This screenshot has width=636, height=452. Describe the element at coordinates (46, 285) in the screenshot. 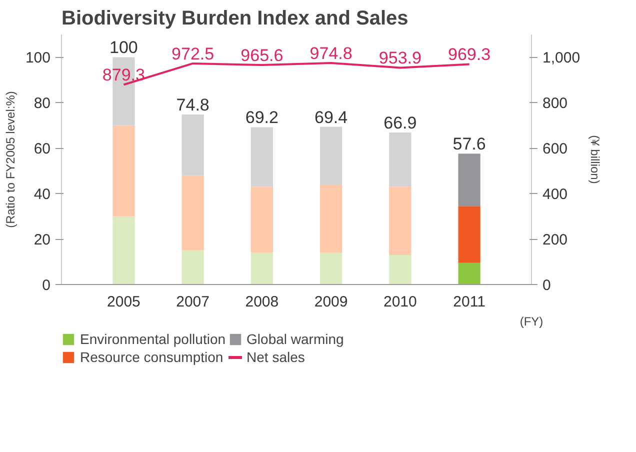

I see `y-tick-label: 0` at that location.